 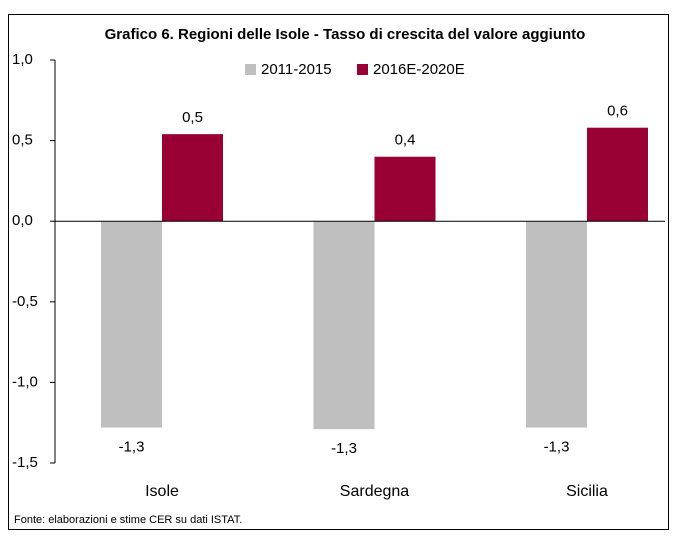 What do you see at coordinates (374, 491) in the screenshot?
I see `x-tick-label: Sardegna` at bounding box center [374, 491].